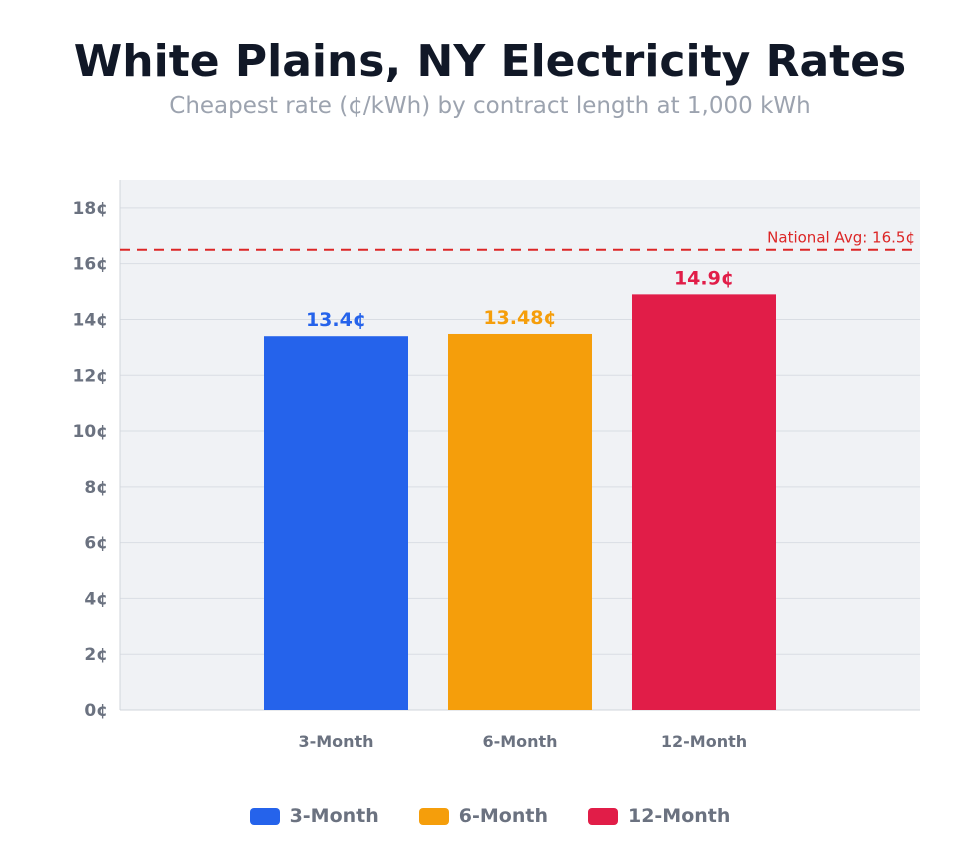  I want to click on legend-label: 6-Month, so click(503, 816).